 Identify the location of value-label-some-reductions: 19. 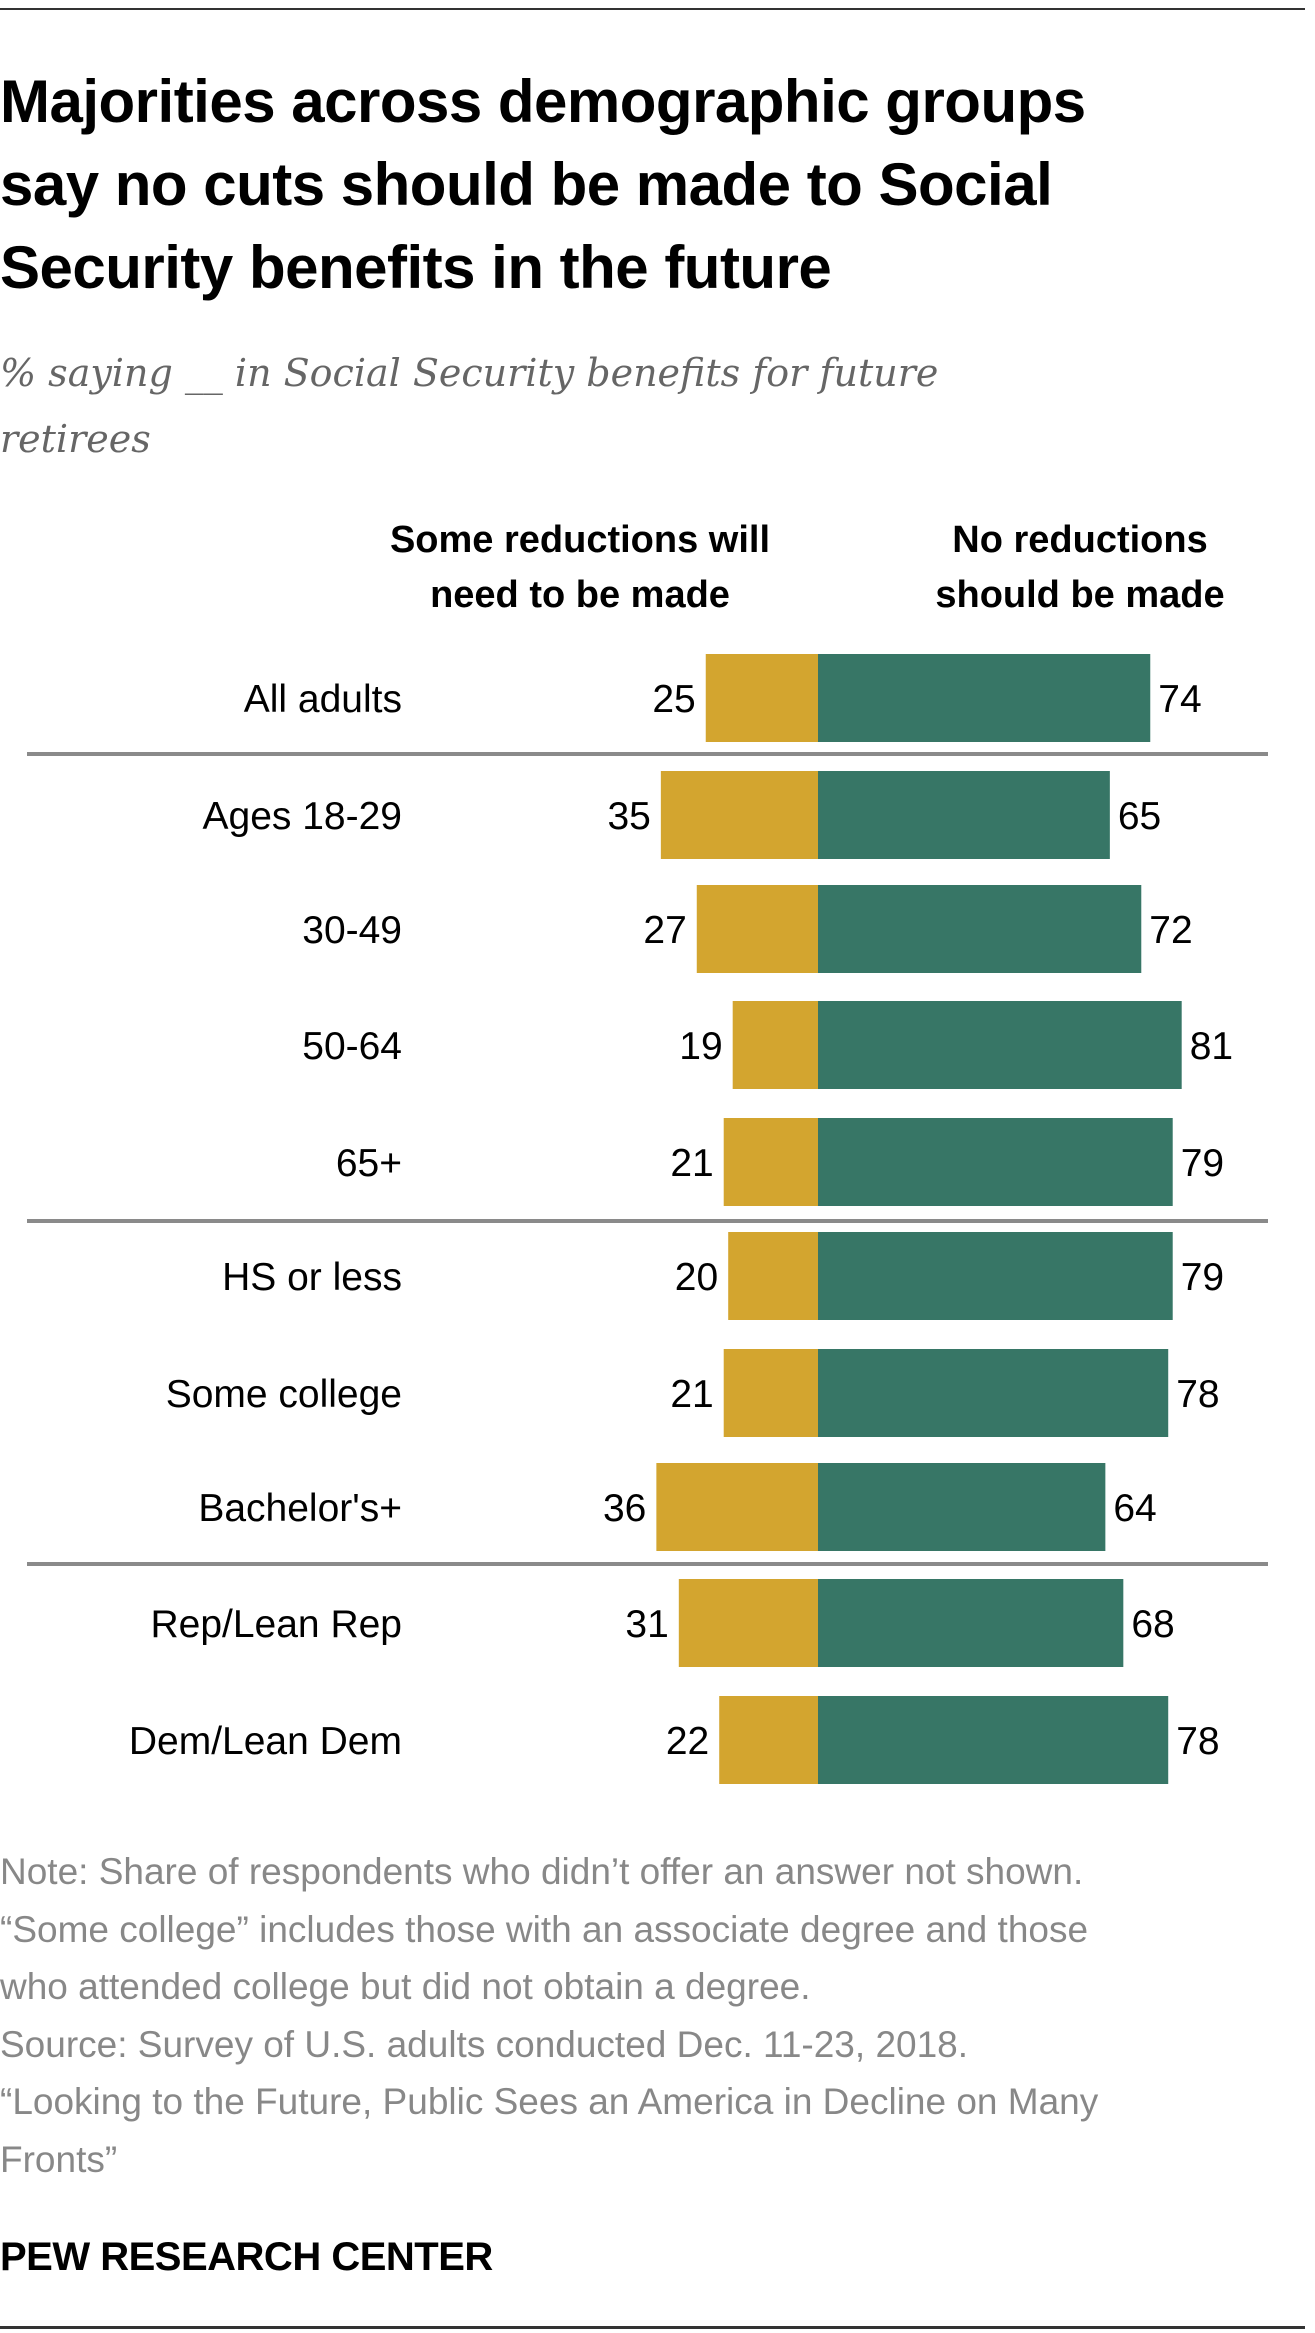
(700, 1046).